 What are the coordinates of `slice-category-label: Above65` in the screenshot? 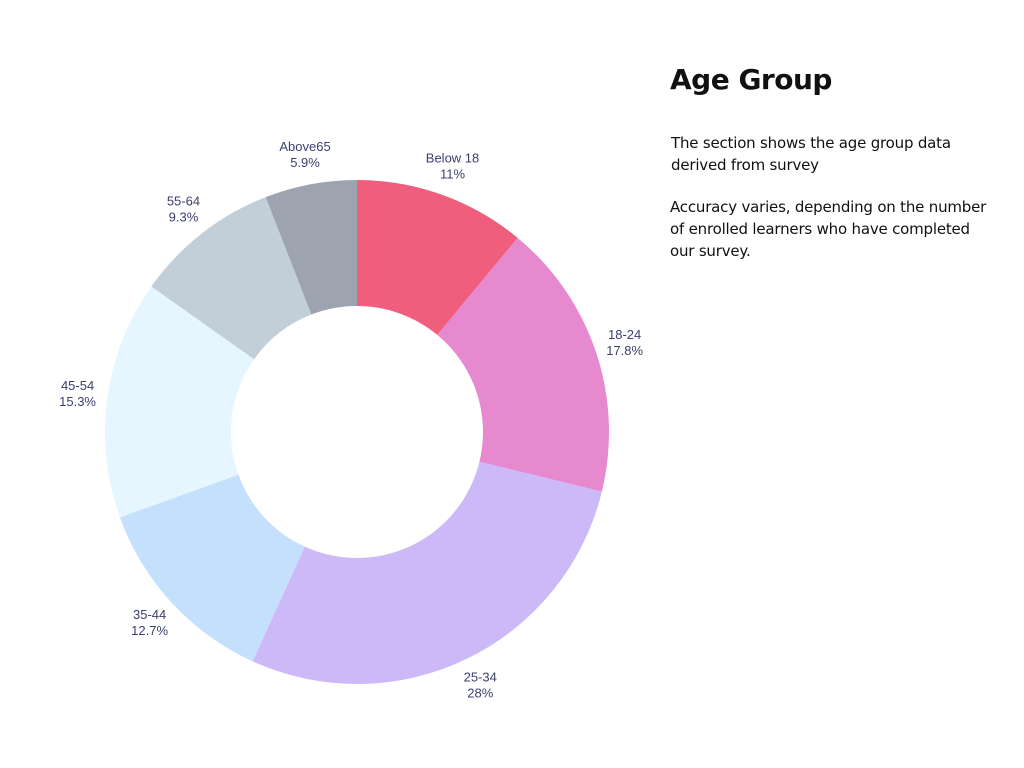 It's located at (304, 146).